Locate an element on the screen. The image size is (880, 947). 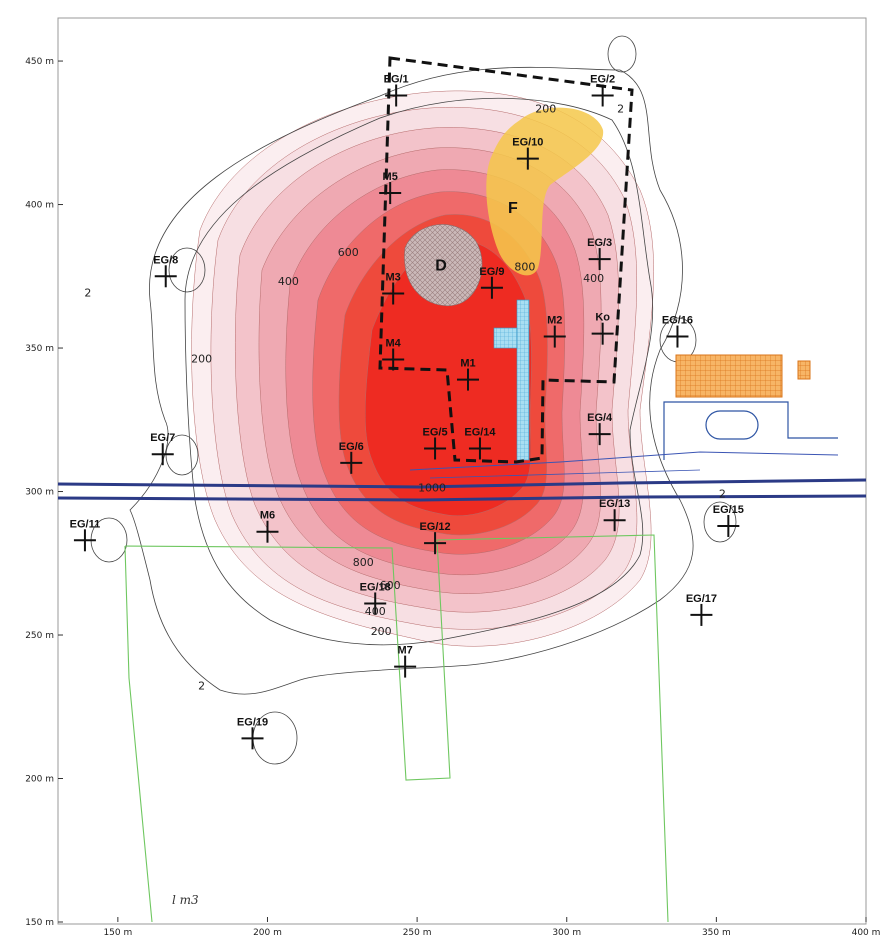
well-marker: M4 is located at coordinates (393, 354).